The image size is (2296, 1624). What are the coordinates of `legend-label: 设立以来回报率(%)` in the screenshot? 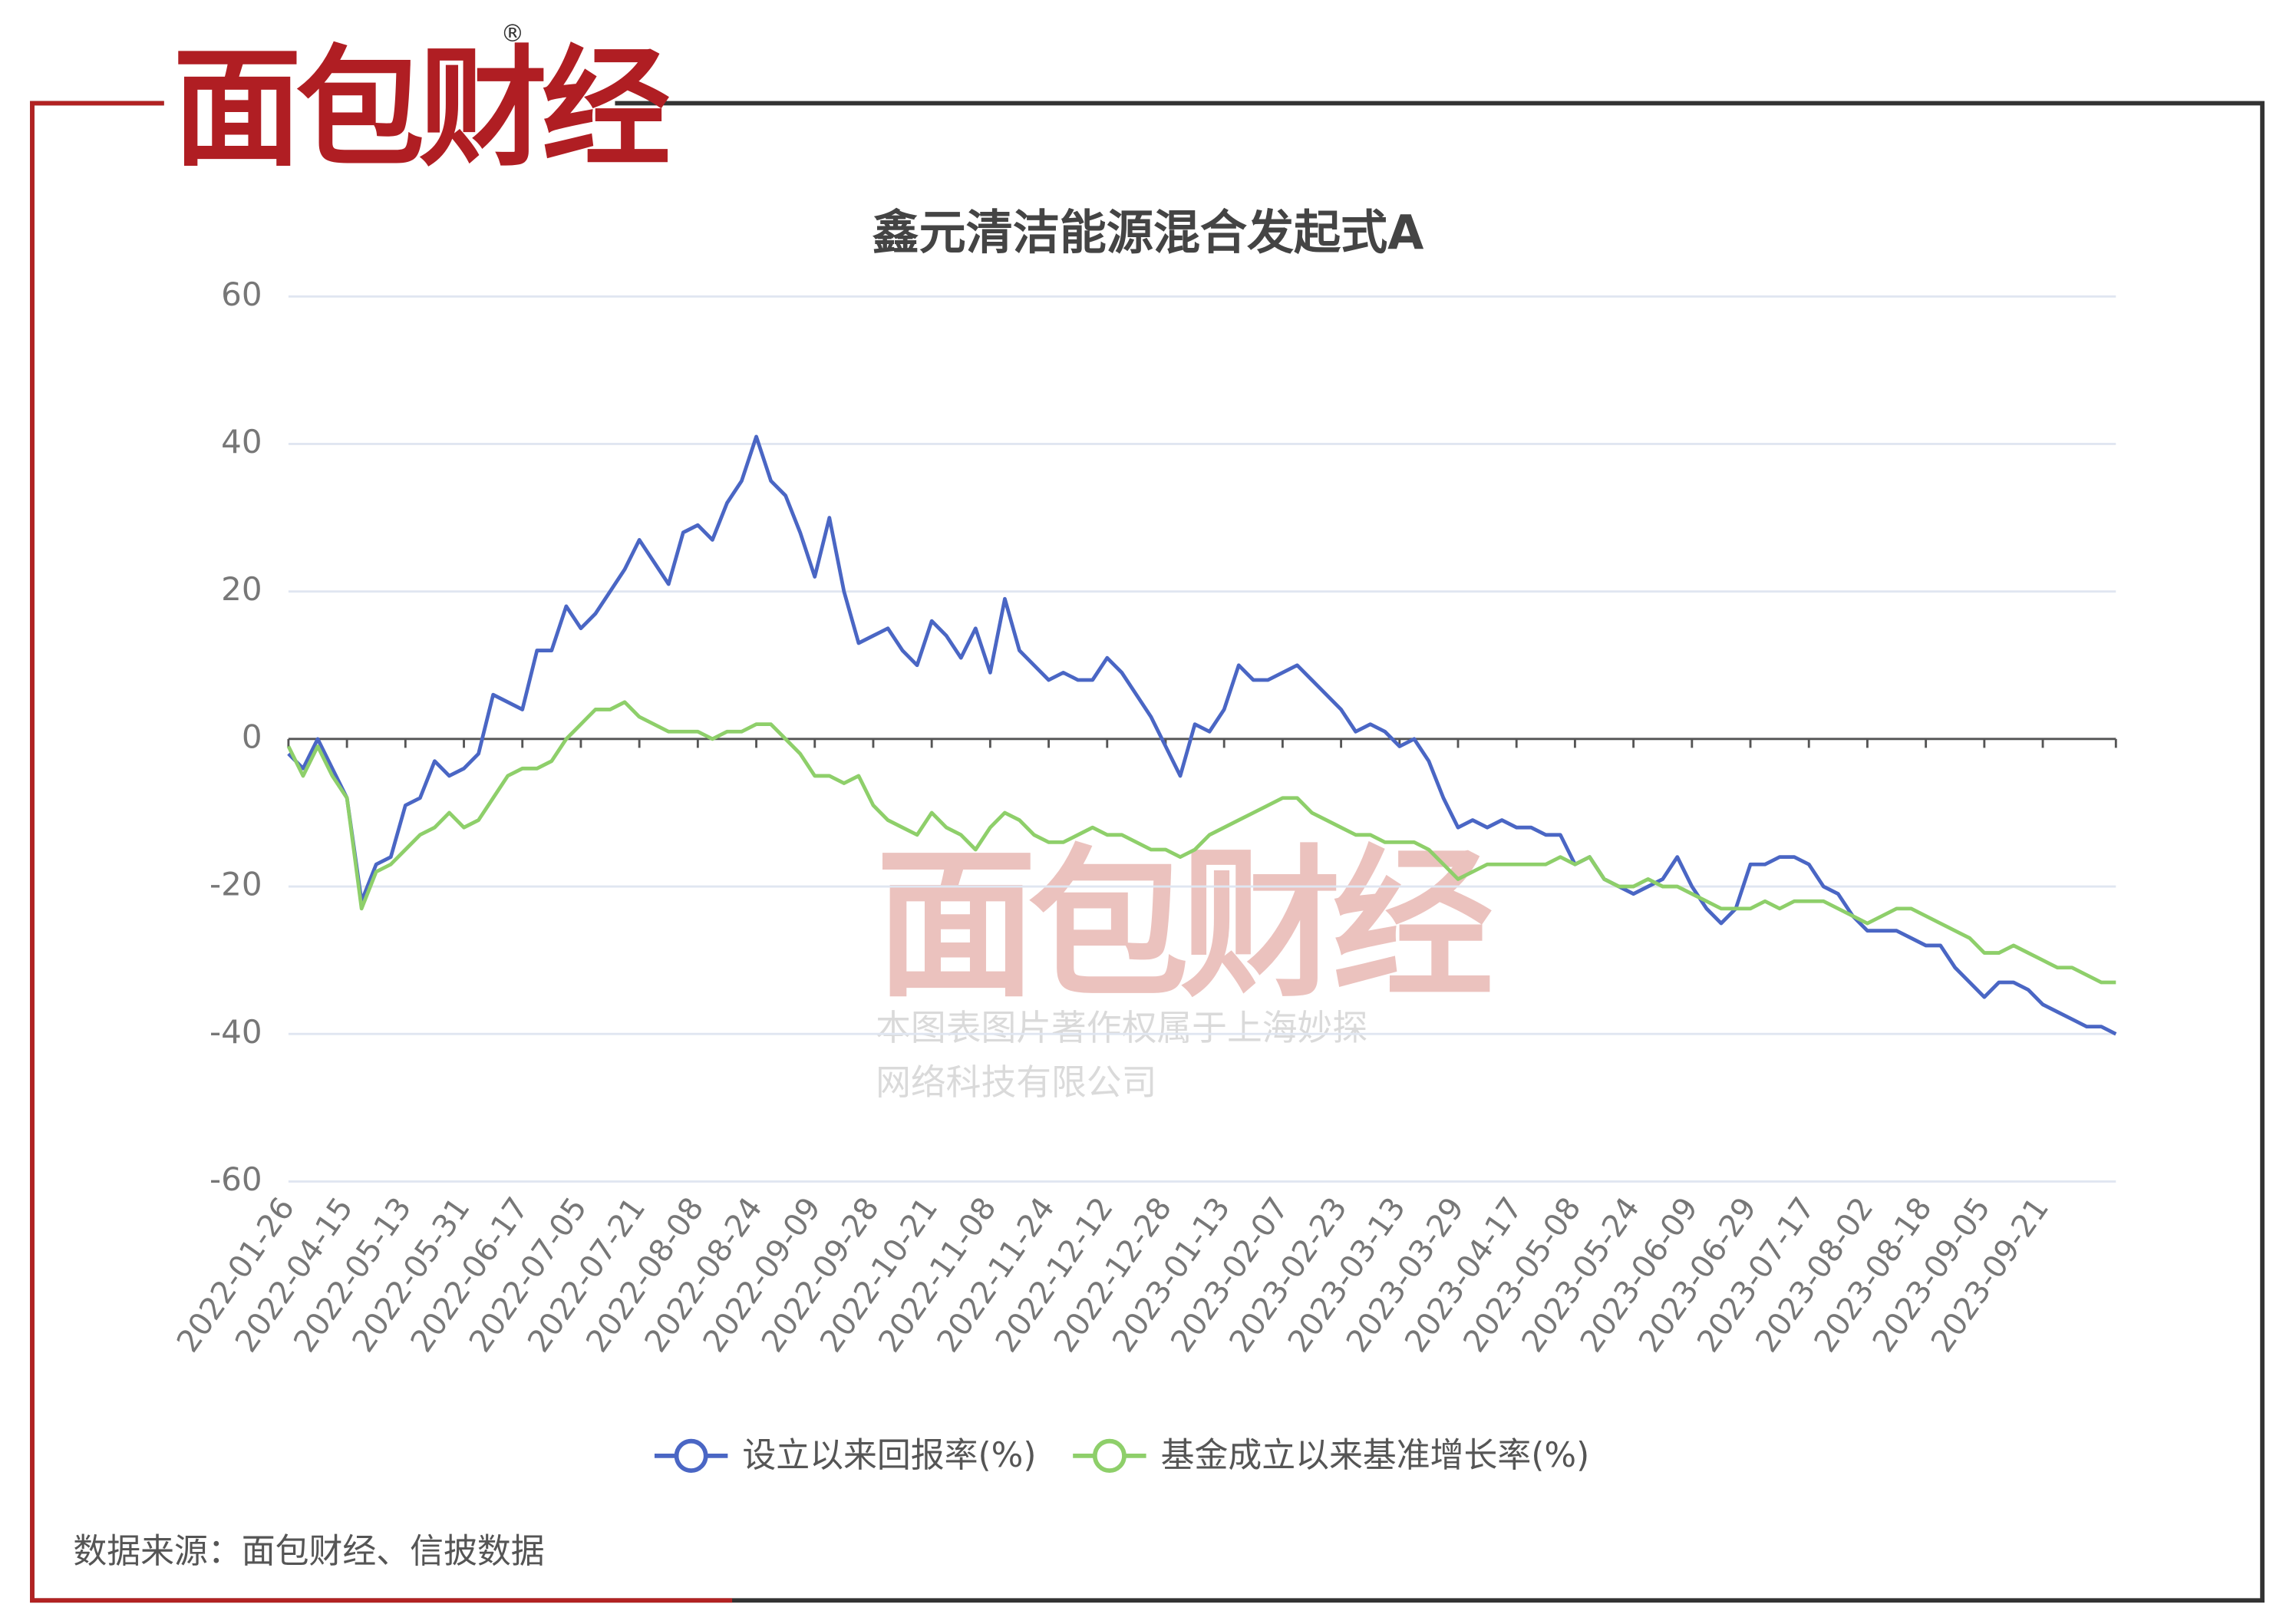 It's located at (889, 1455).